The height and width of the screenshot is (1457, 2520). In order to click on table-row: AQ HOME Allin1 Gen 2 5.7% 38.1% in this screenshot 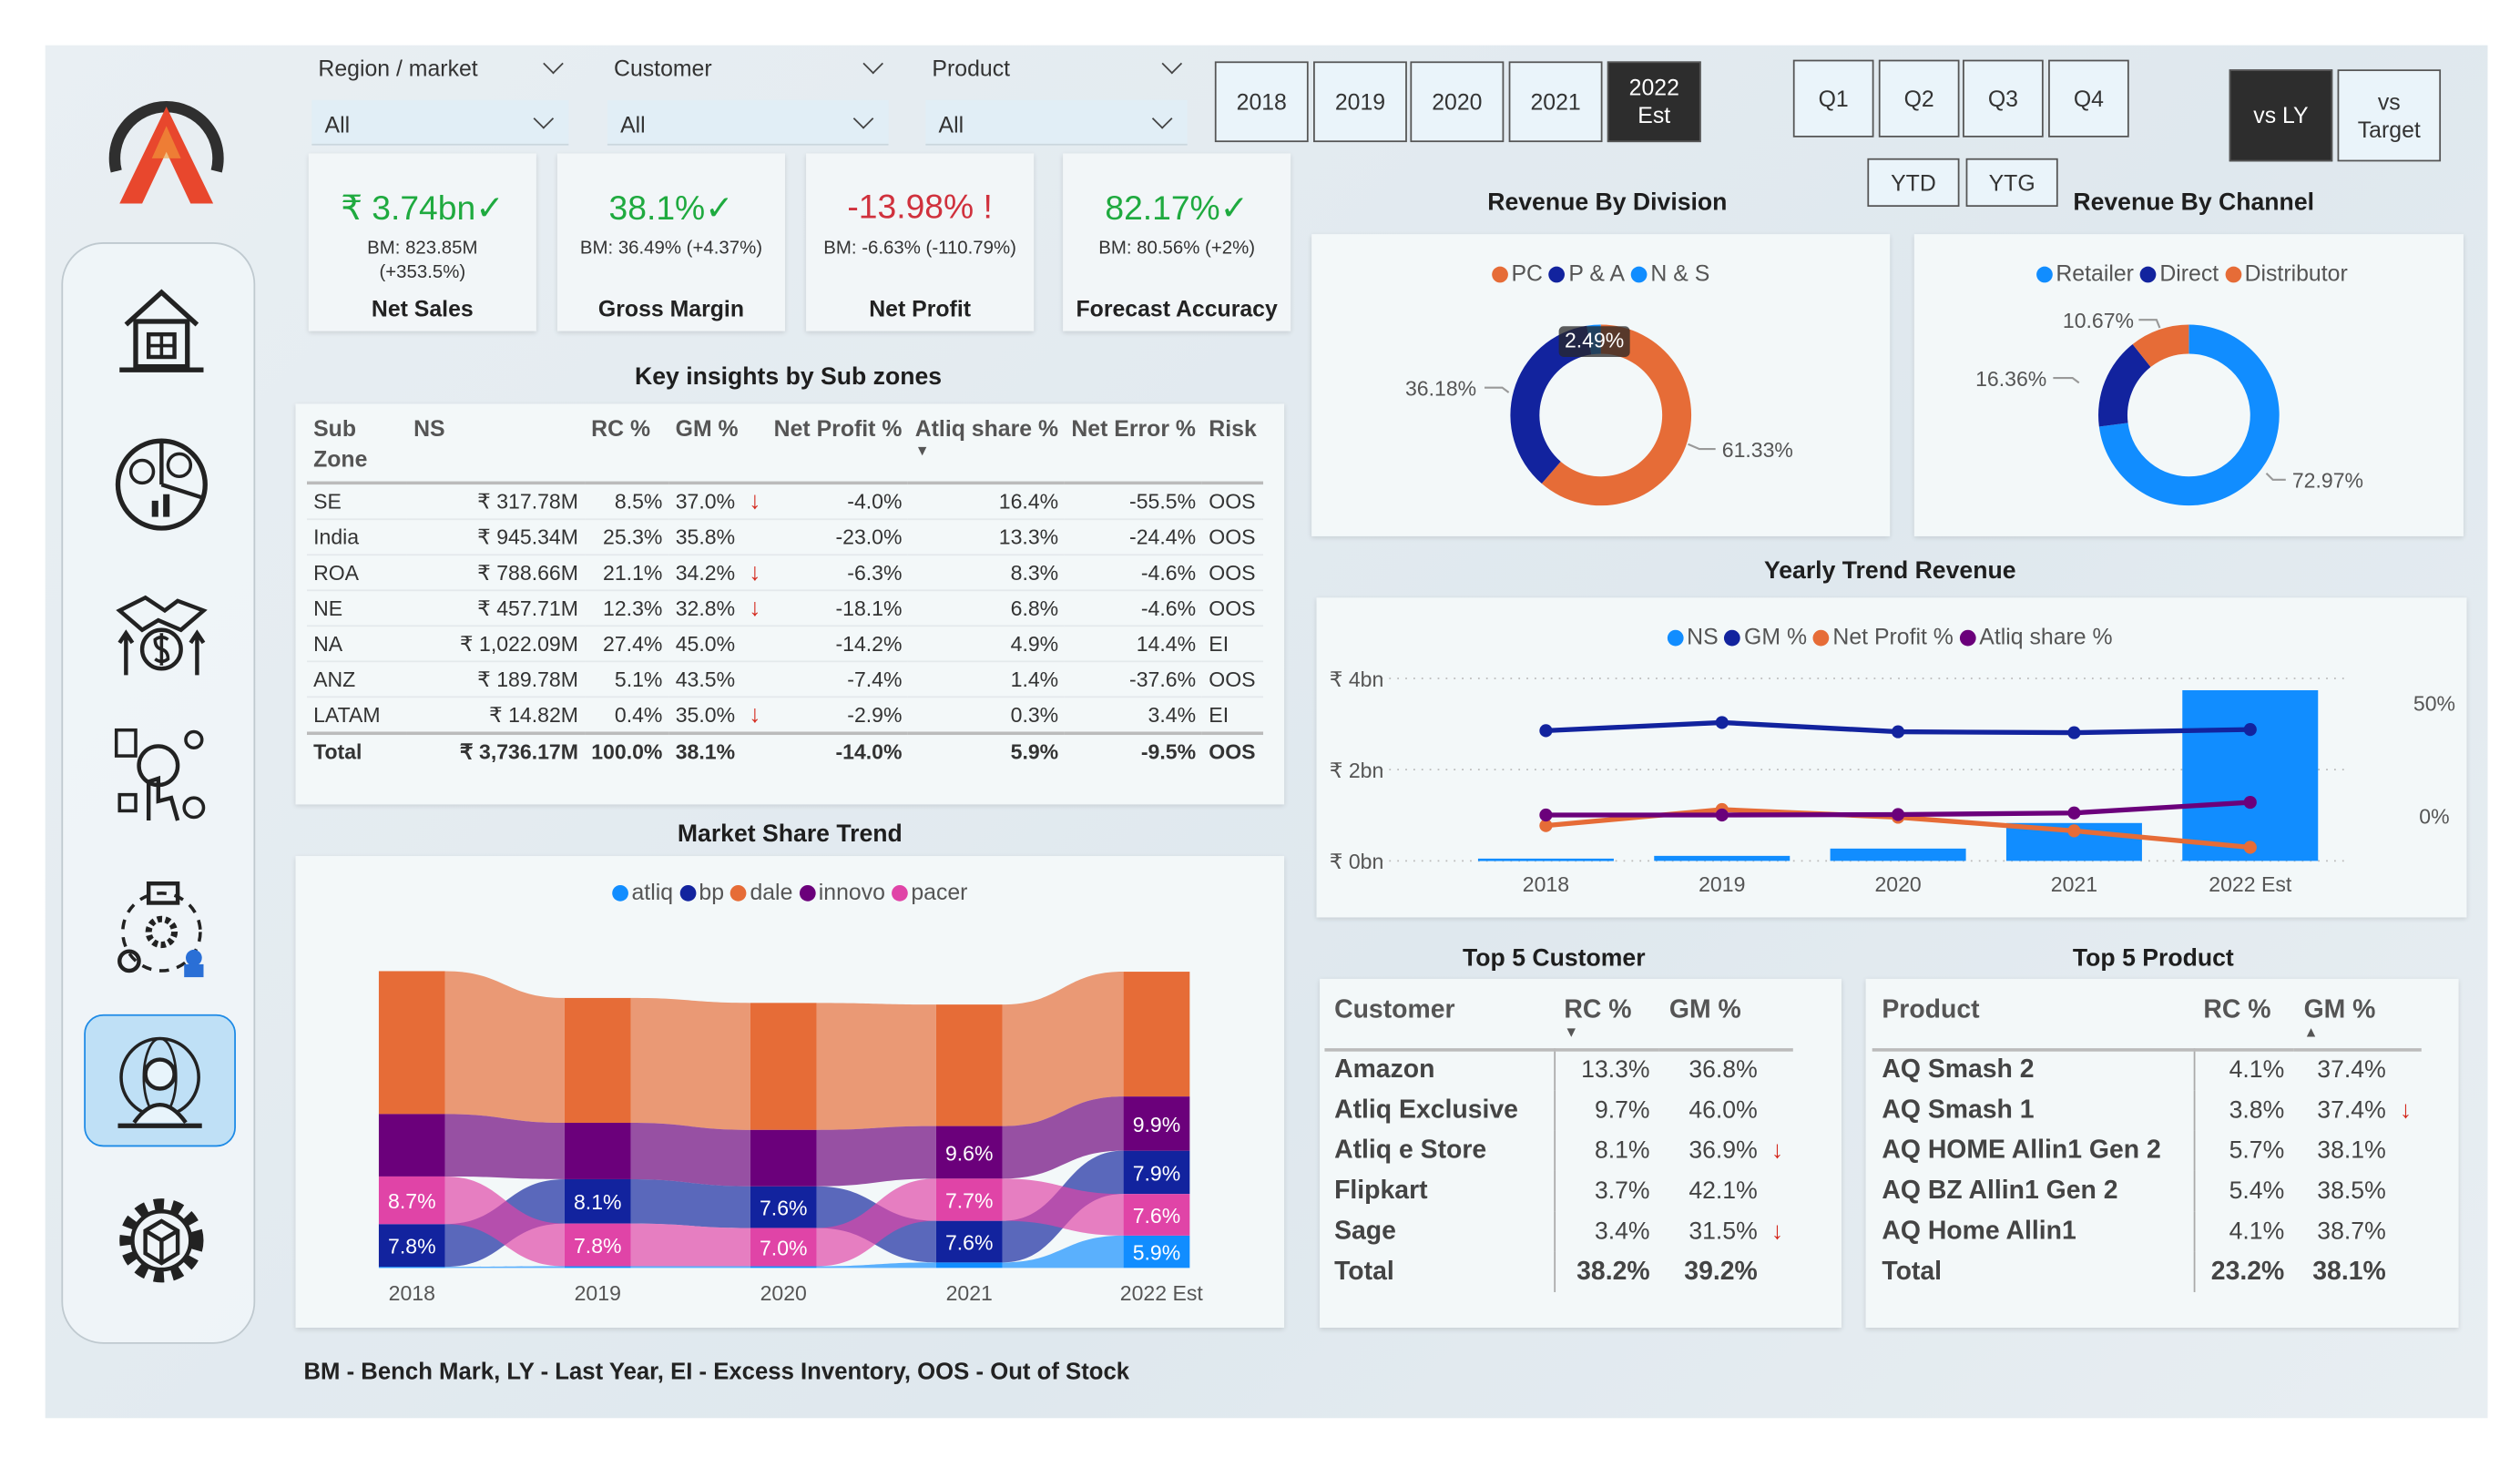, I will do `click(2147, 1151)`.